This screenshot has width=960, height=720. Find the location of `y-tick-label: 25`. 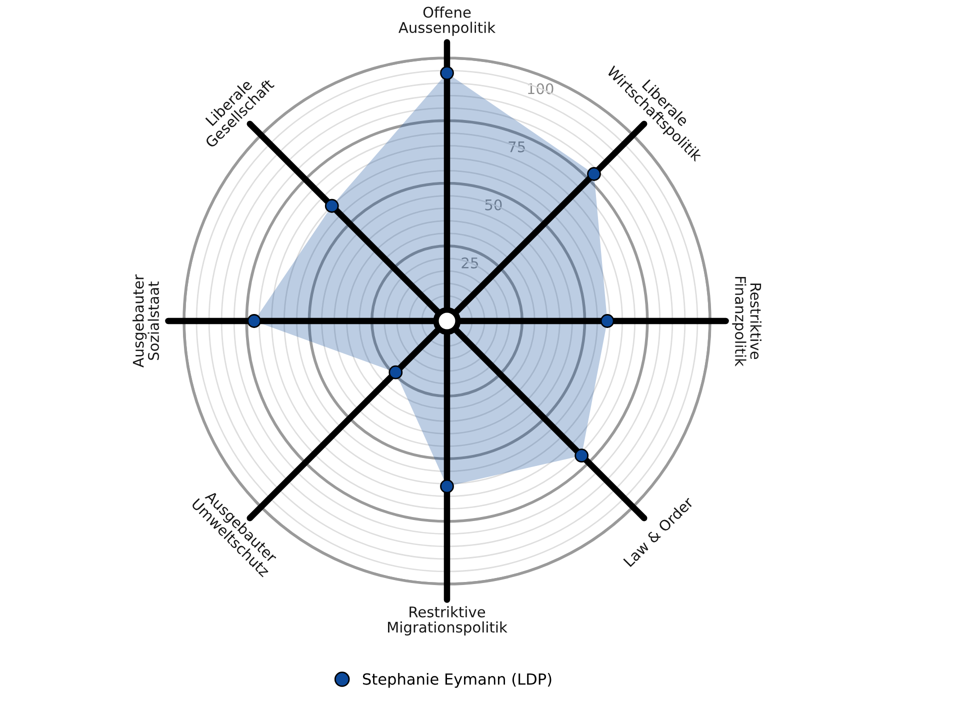

y-tick-label: 25 is located at coordinates (470, 262).